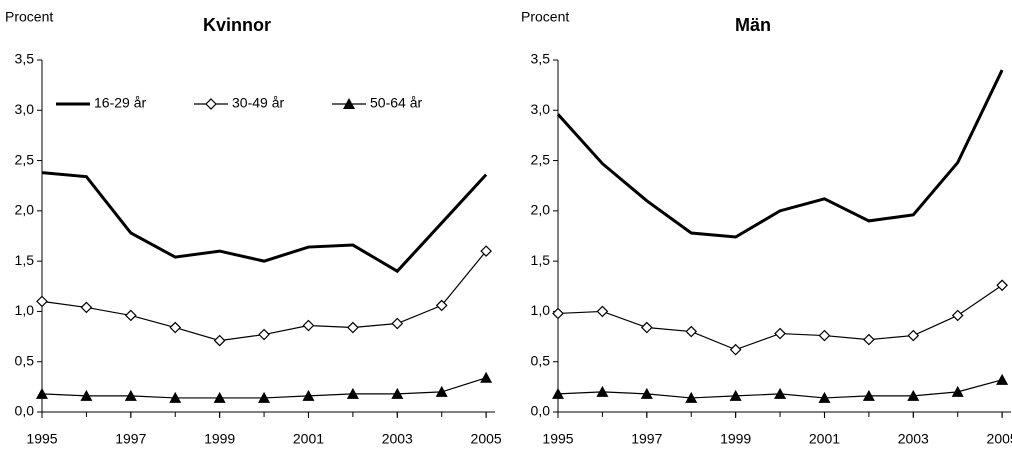  What do you see at coordinates (396, 103) in the screenshot?
I see `legend-label: 50-64 år` at bounding box center [396, 103].